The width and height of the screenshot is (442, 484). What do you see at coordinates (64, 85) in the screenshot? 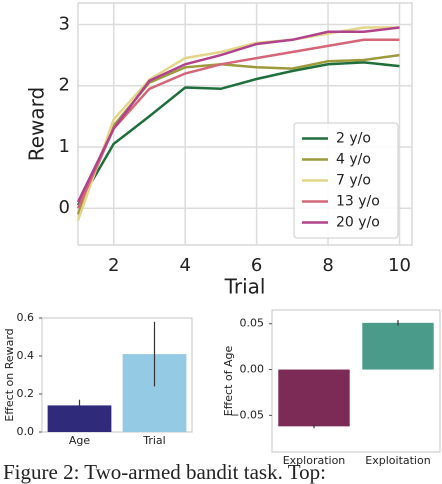
I see `y-tick-label: 2` at bounding box center [64, 85].